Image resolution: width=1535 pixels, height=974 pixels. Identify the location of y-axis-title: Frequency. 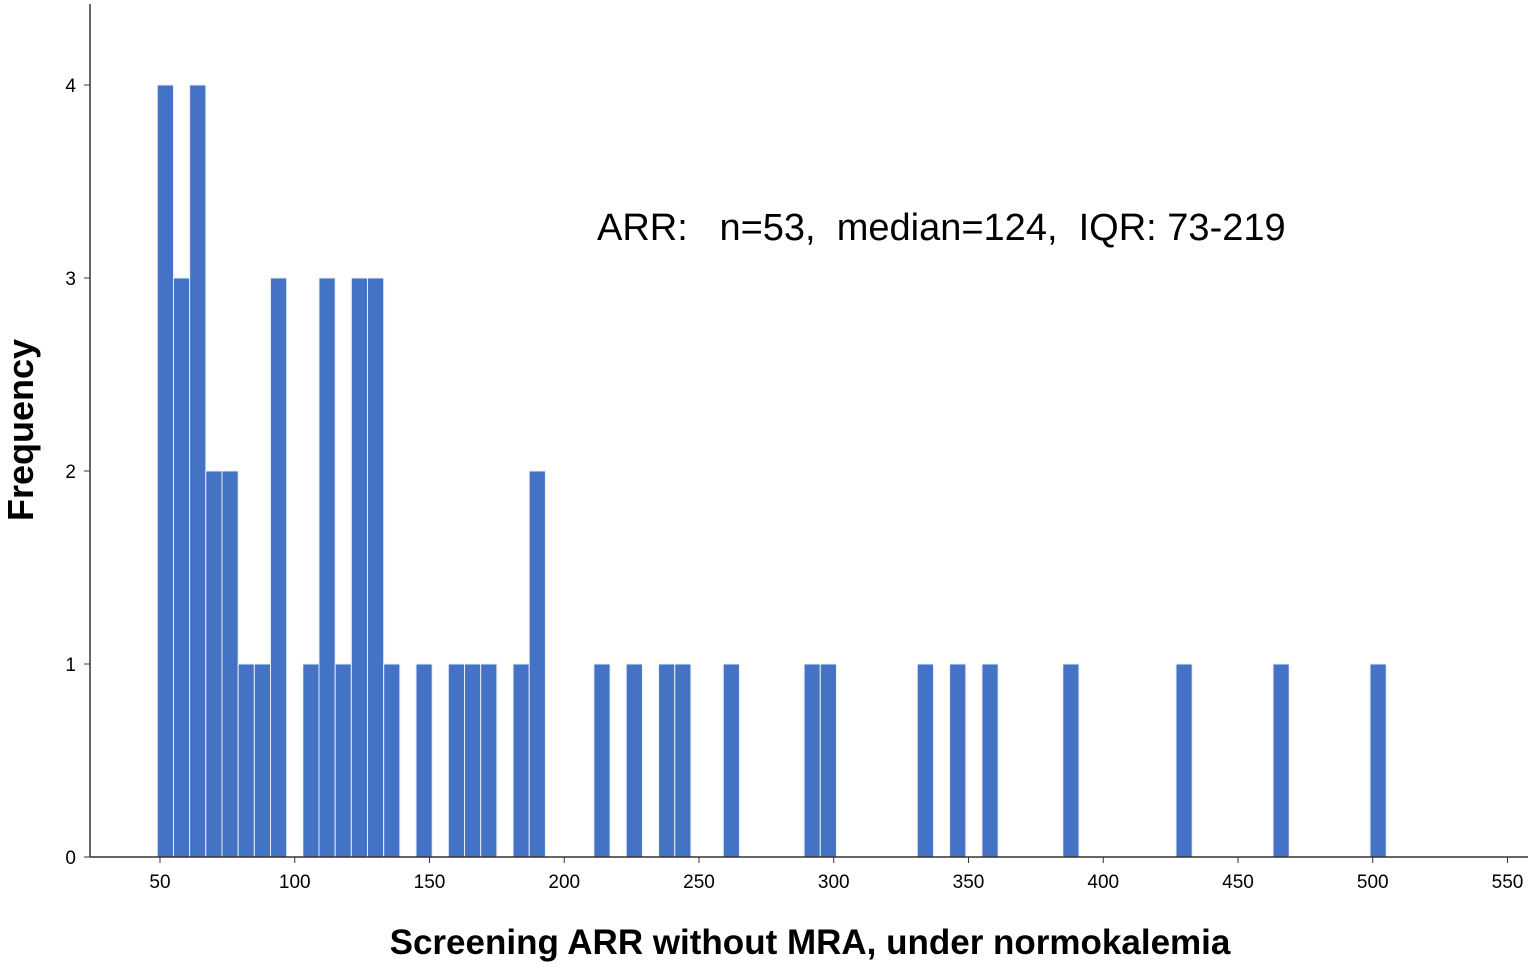
(20, 430).